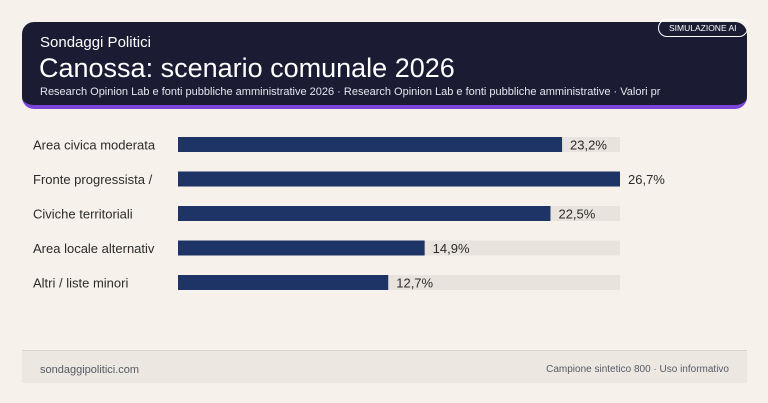 This screenshot has width=768, height=403. What do you see at coordinates (451, 248) in the screenshot?
I see `value-label: 14,9%` at bounding box center [451, 248].